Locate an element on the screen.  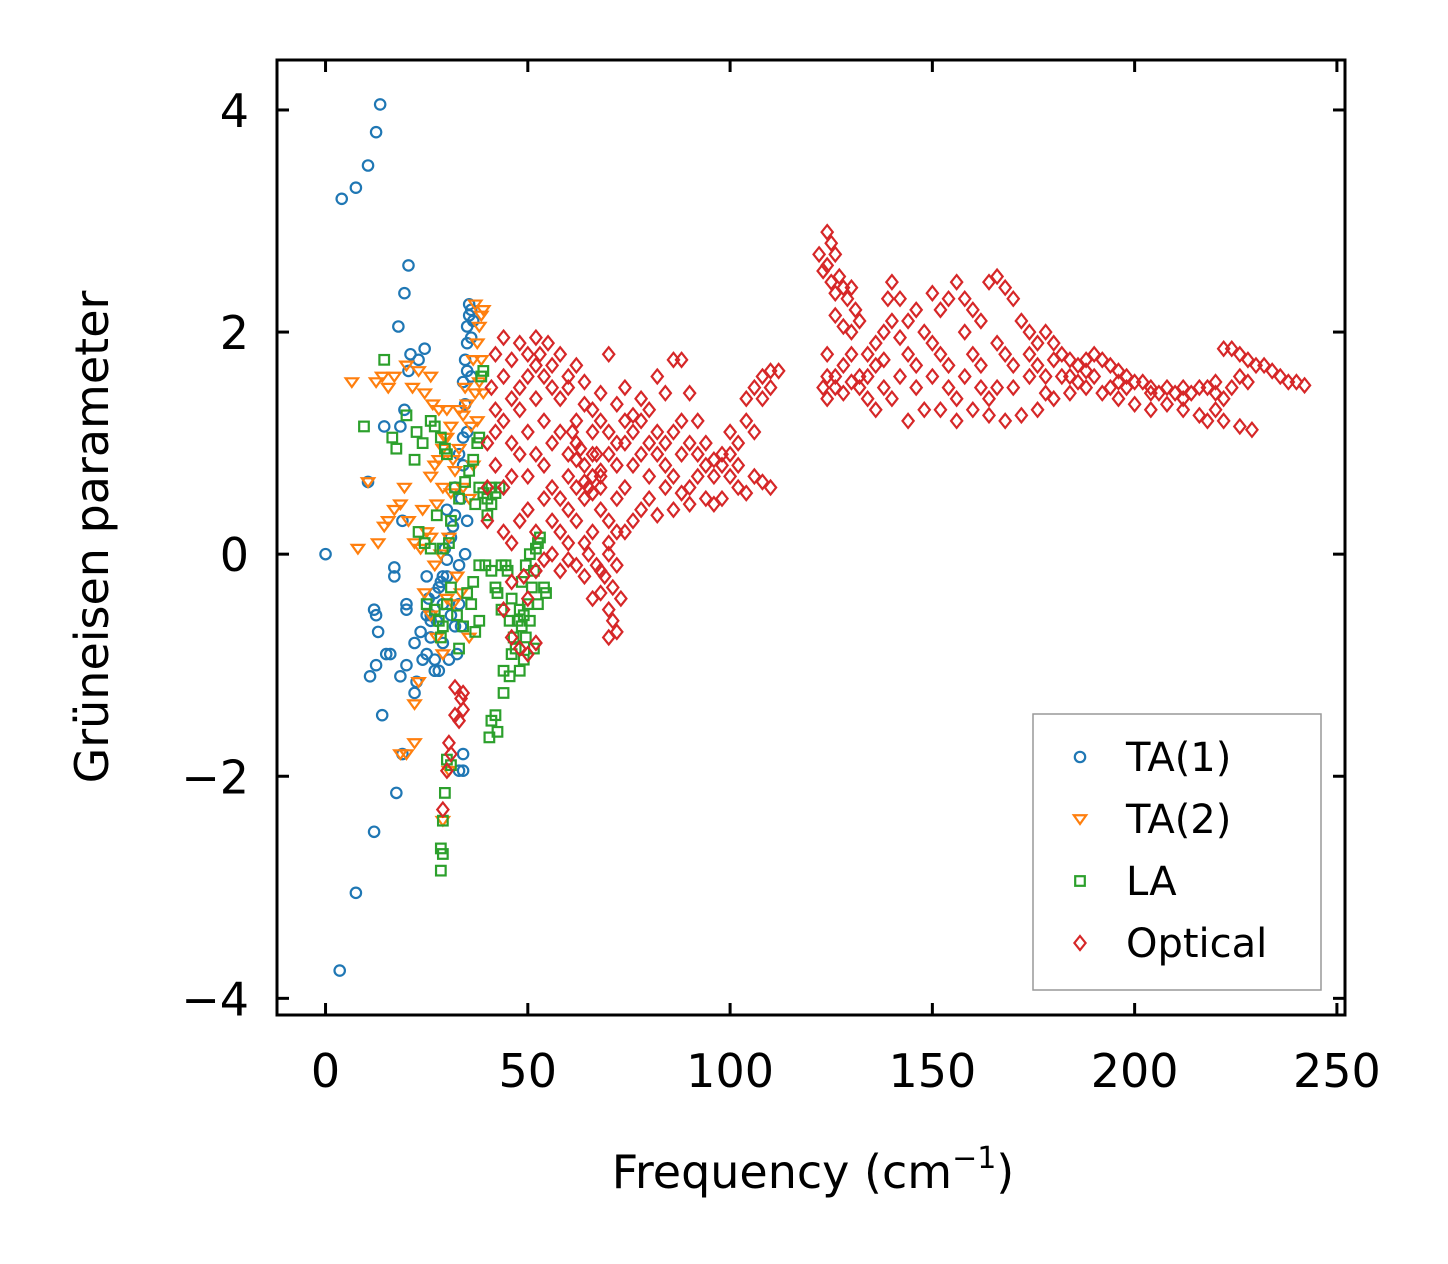
y-tick-label: 0 is located at coordinates (234, 555).